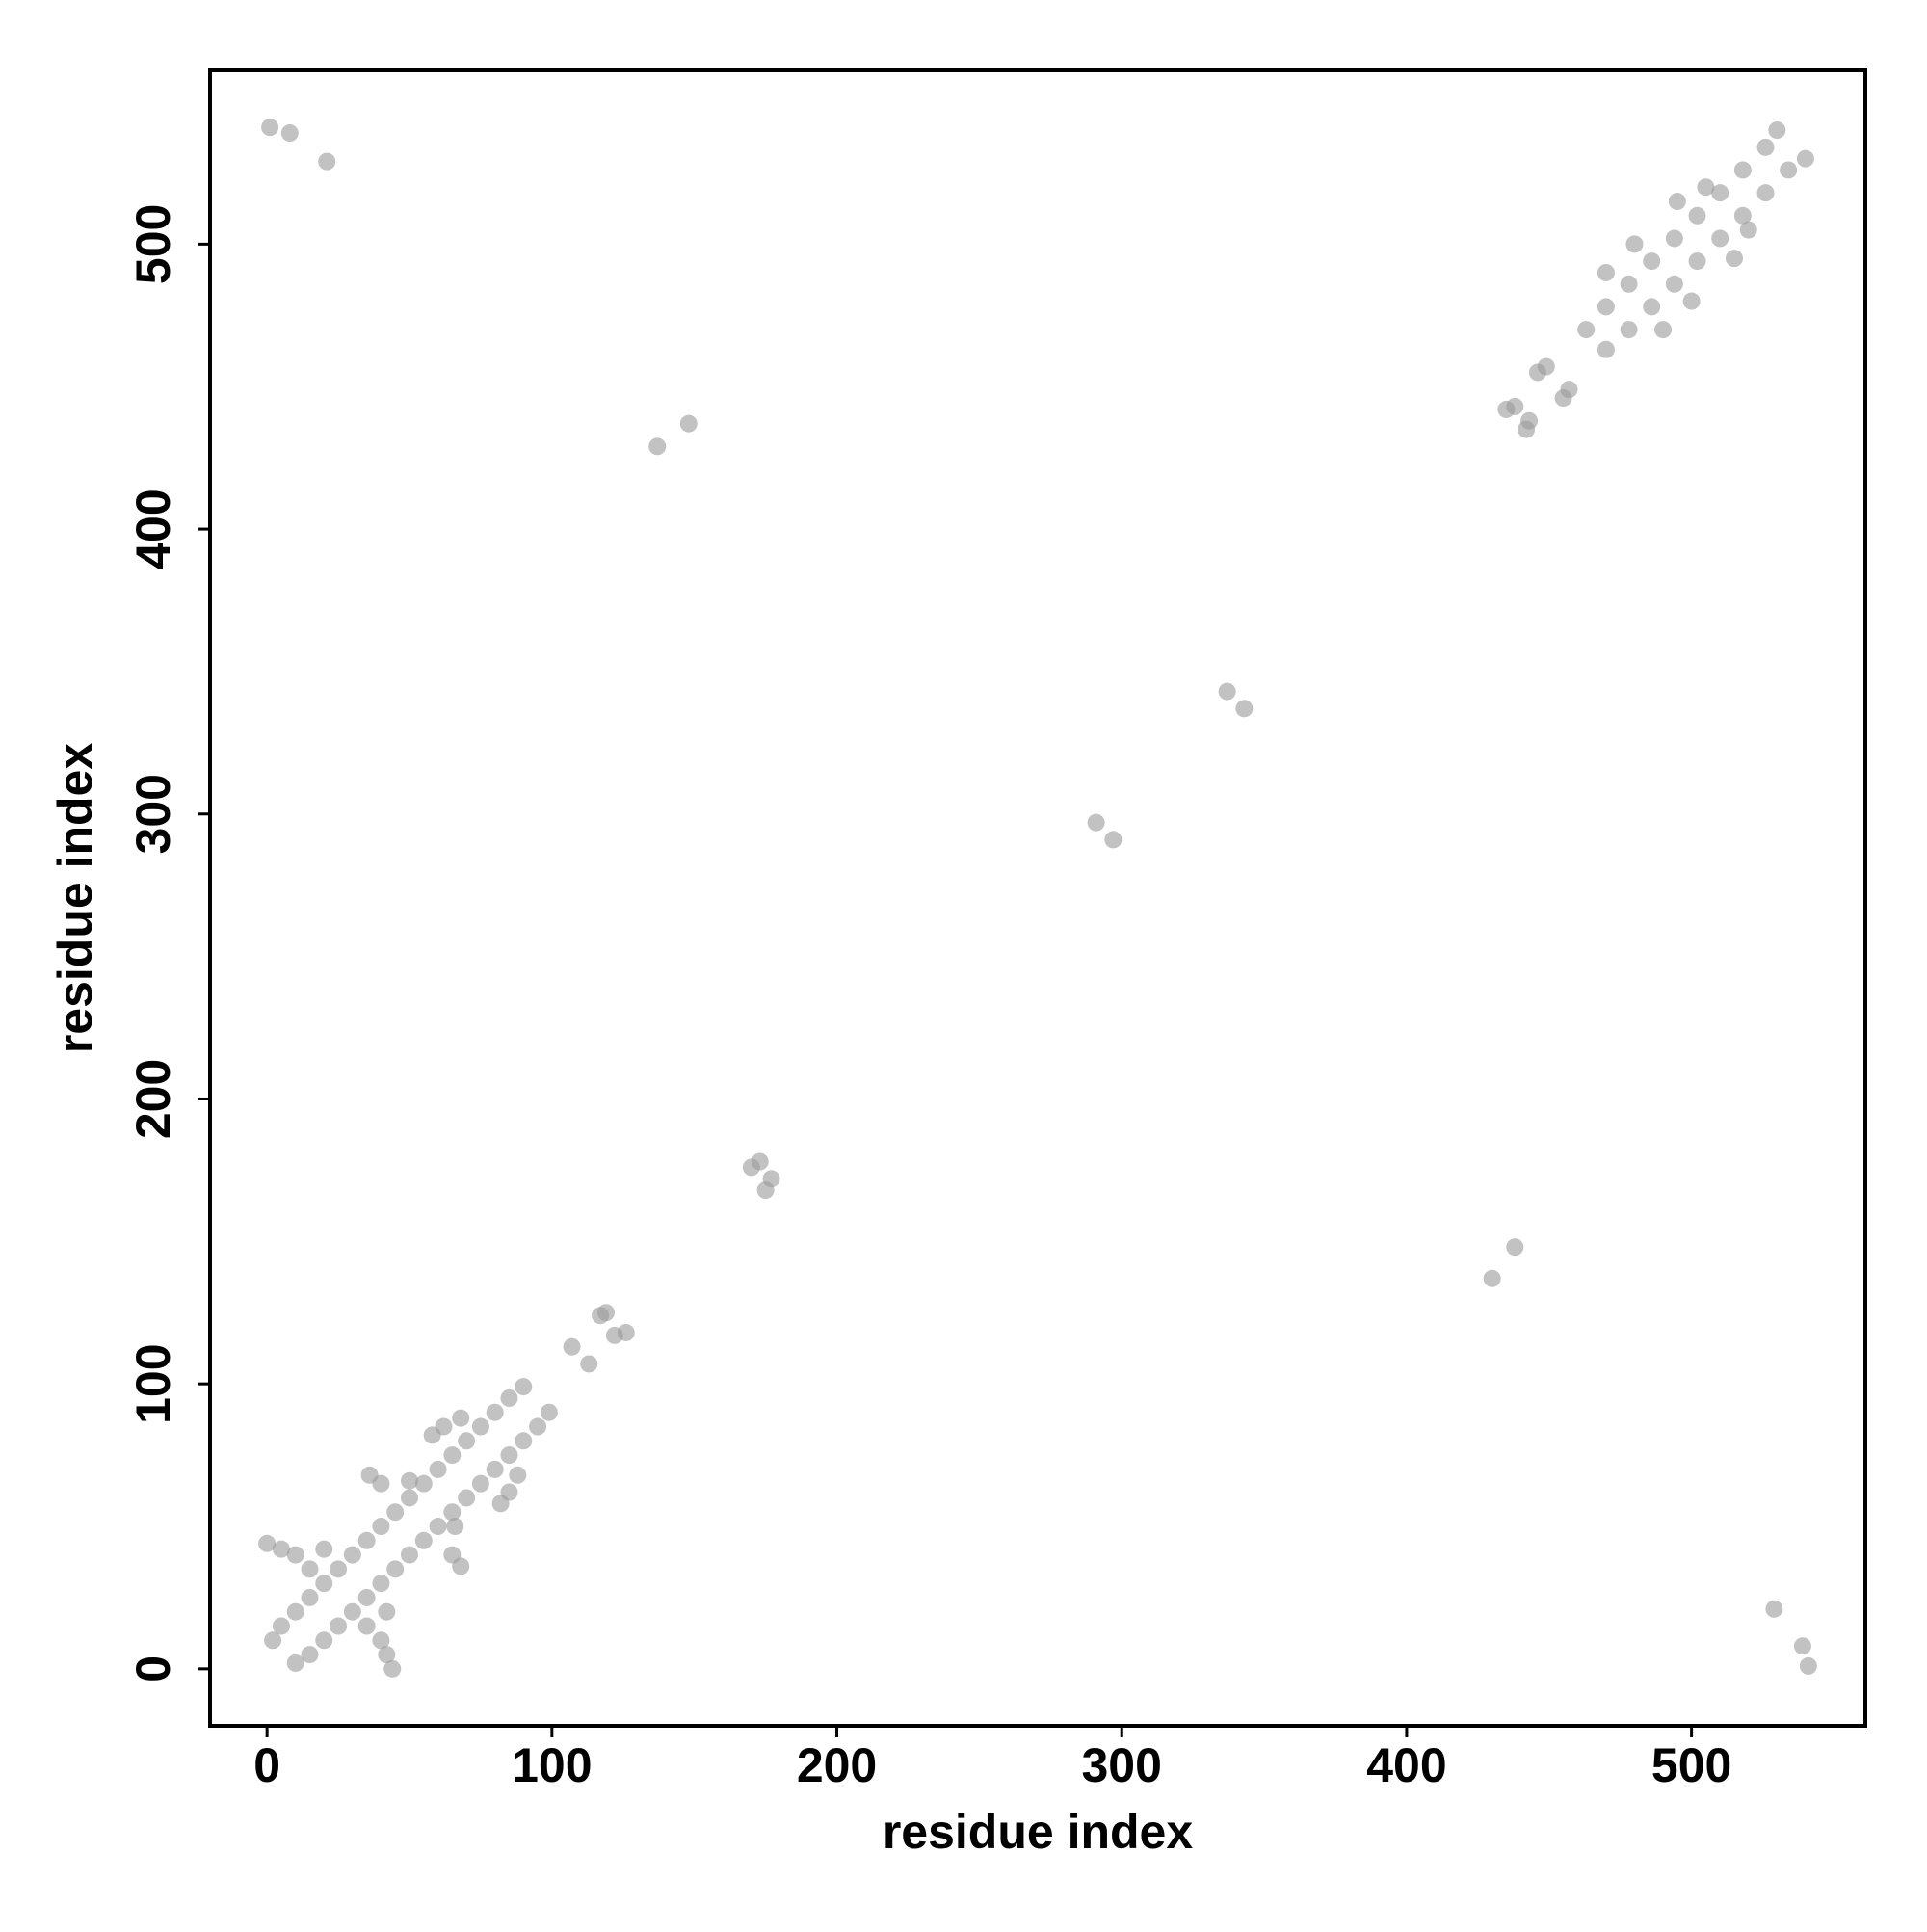 The width and height of the screenshot is (1927, 1932). Describe the element at coordinates (1122, 1765) in the screenshot. I see `x-tick-label: 300` at that location.